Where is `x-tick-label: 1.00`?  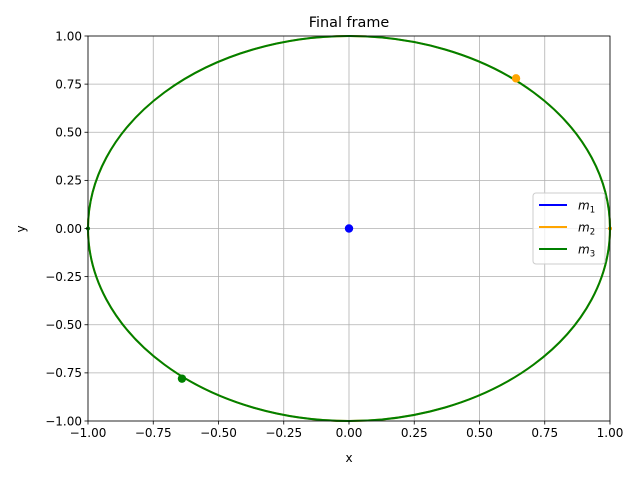
x-tick-label: 1.00 is located at coordinates (610, 433).